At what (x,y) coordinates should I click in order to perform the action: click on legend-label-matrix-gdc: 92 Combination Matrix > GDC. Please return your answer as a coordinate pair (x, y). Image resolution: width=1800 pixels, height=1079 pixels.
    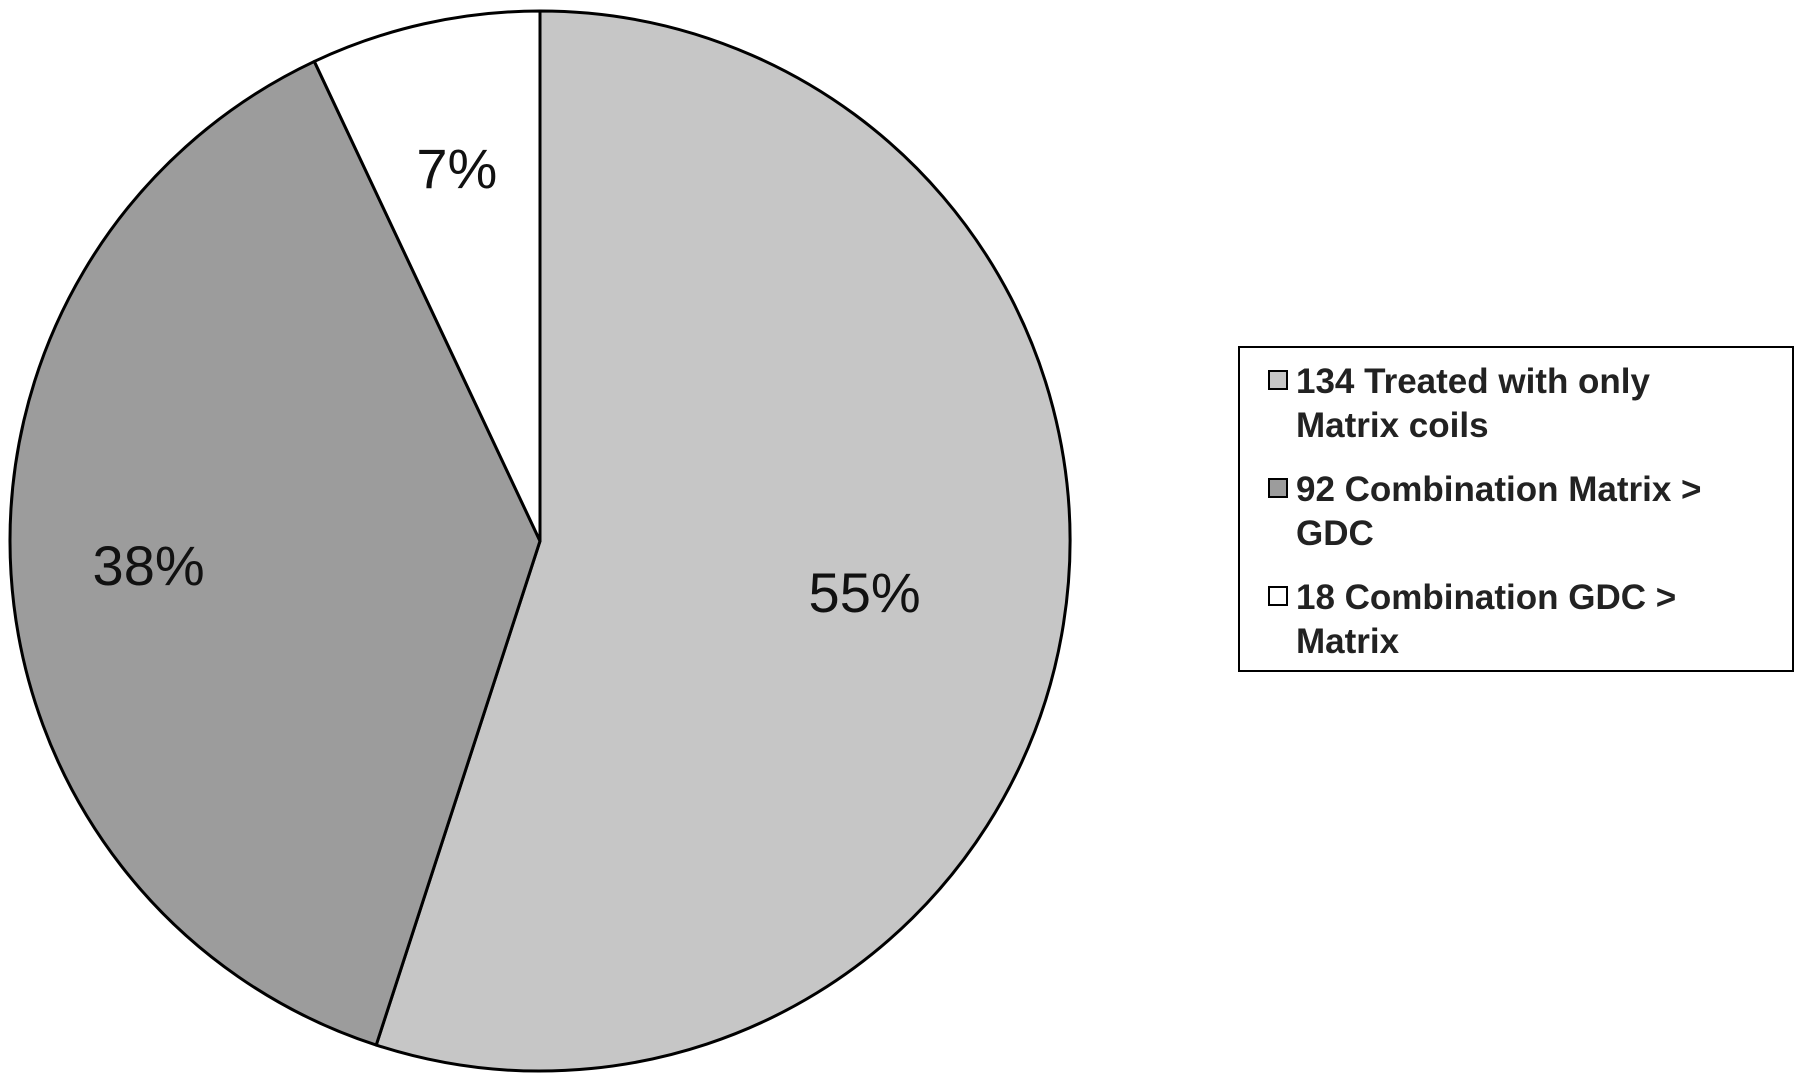
    Looking at the image, I should click on (1499, 512).